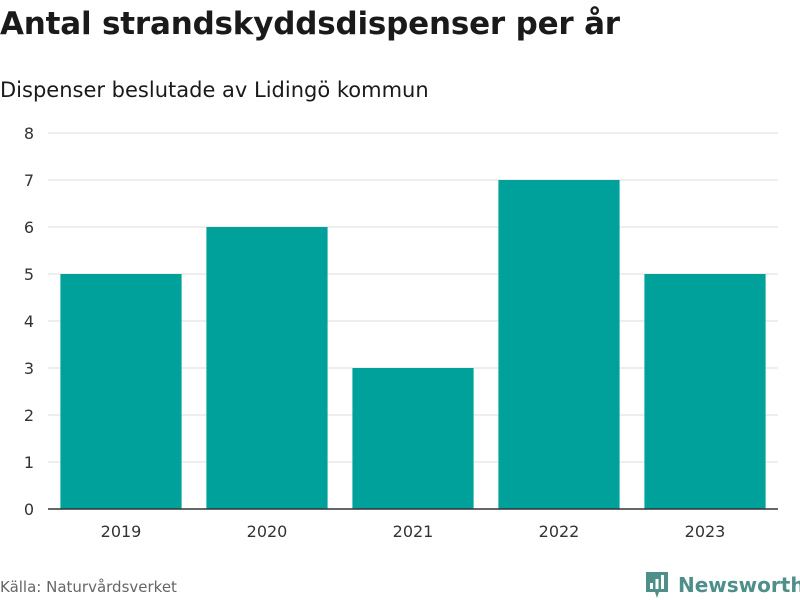 Image resolution: width=800 pixels, height=600 pixels. What do you see at coordinates (29, 274) in the screenshot?
I see `y-tick-label: 5` at bounding box center [29, 274].